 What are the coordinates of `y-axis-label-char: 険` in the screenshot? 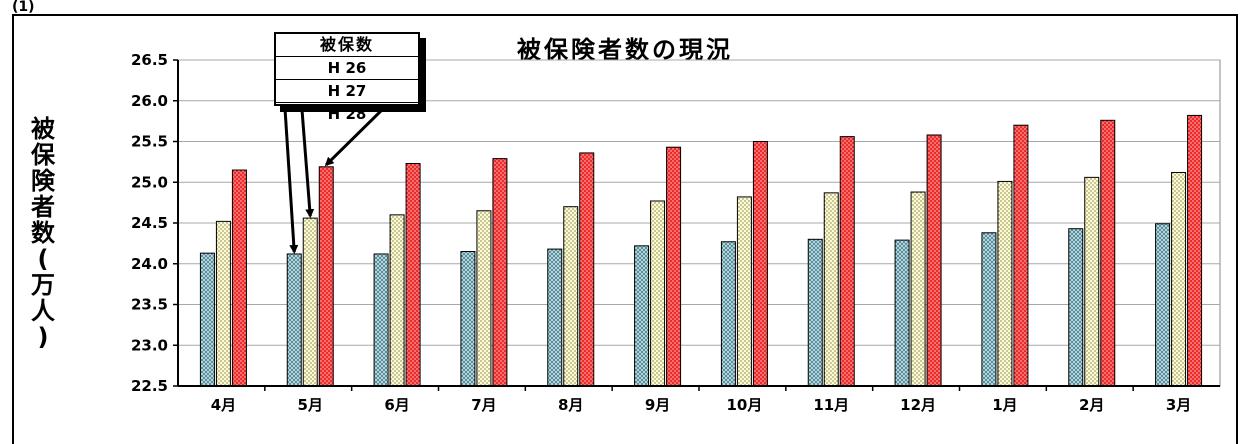 It's located at (43, 181).